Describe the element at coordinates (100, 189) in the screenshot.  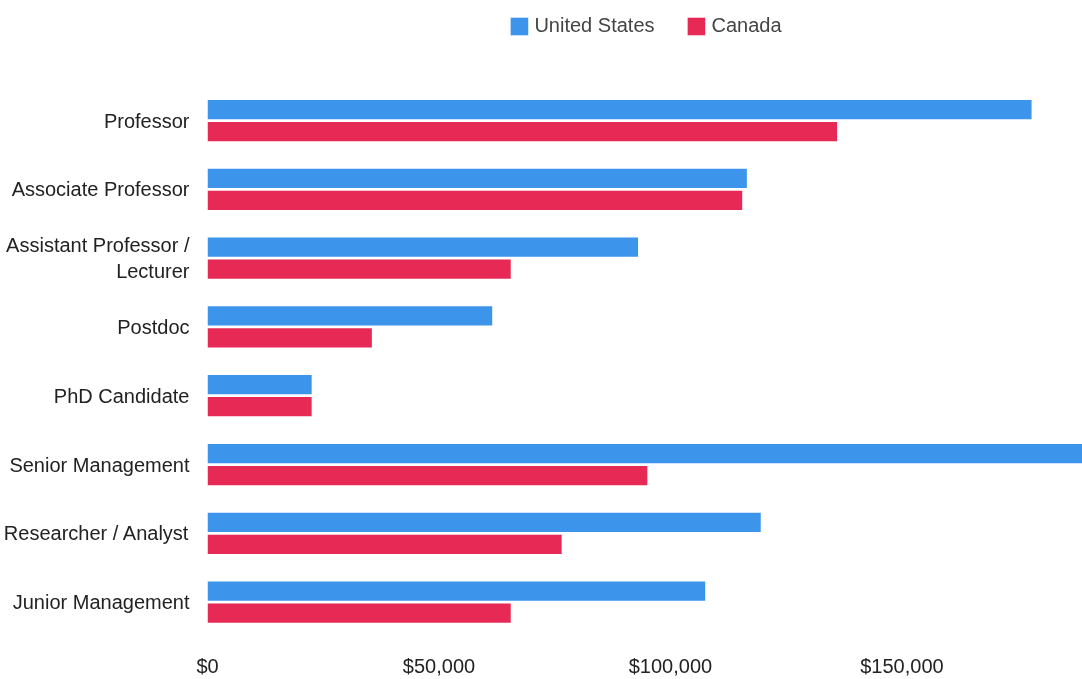
I see `y-tick-label: Associate Professor` at that location.